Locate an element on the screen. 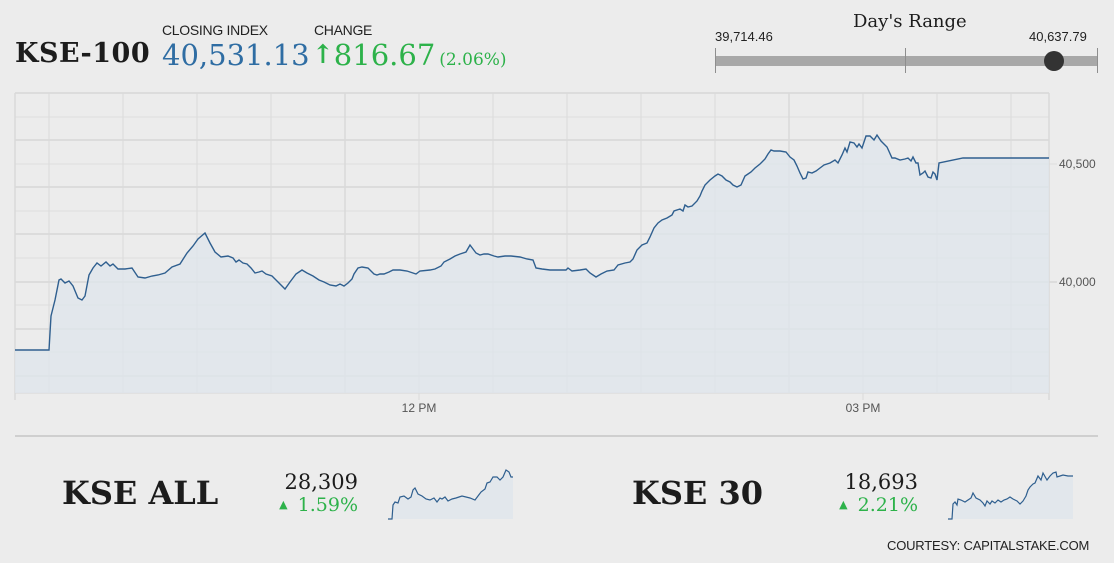  x-tick-12pm: 12 PM is located at coordinates (419, 408).